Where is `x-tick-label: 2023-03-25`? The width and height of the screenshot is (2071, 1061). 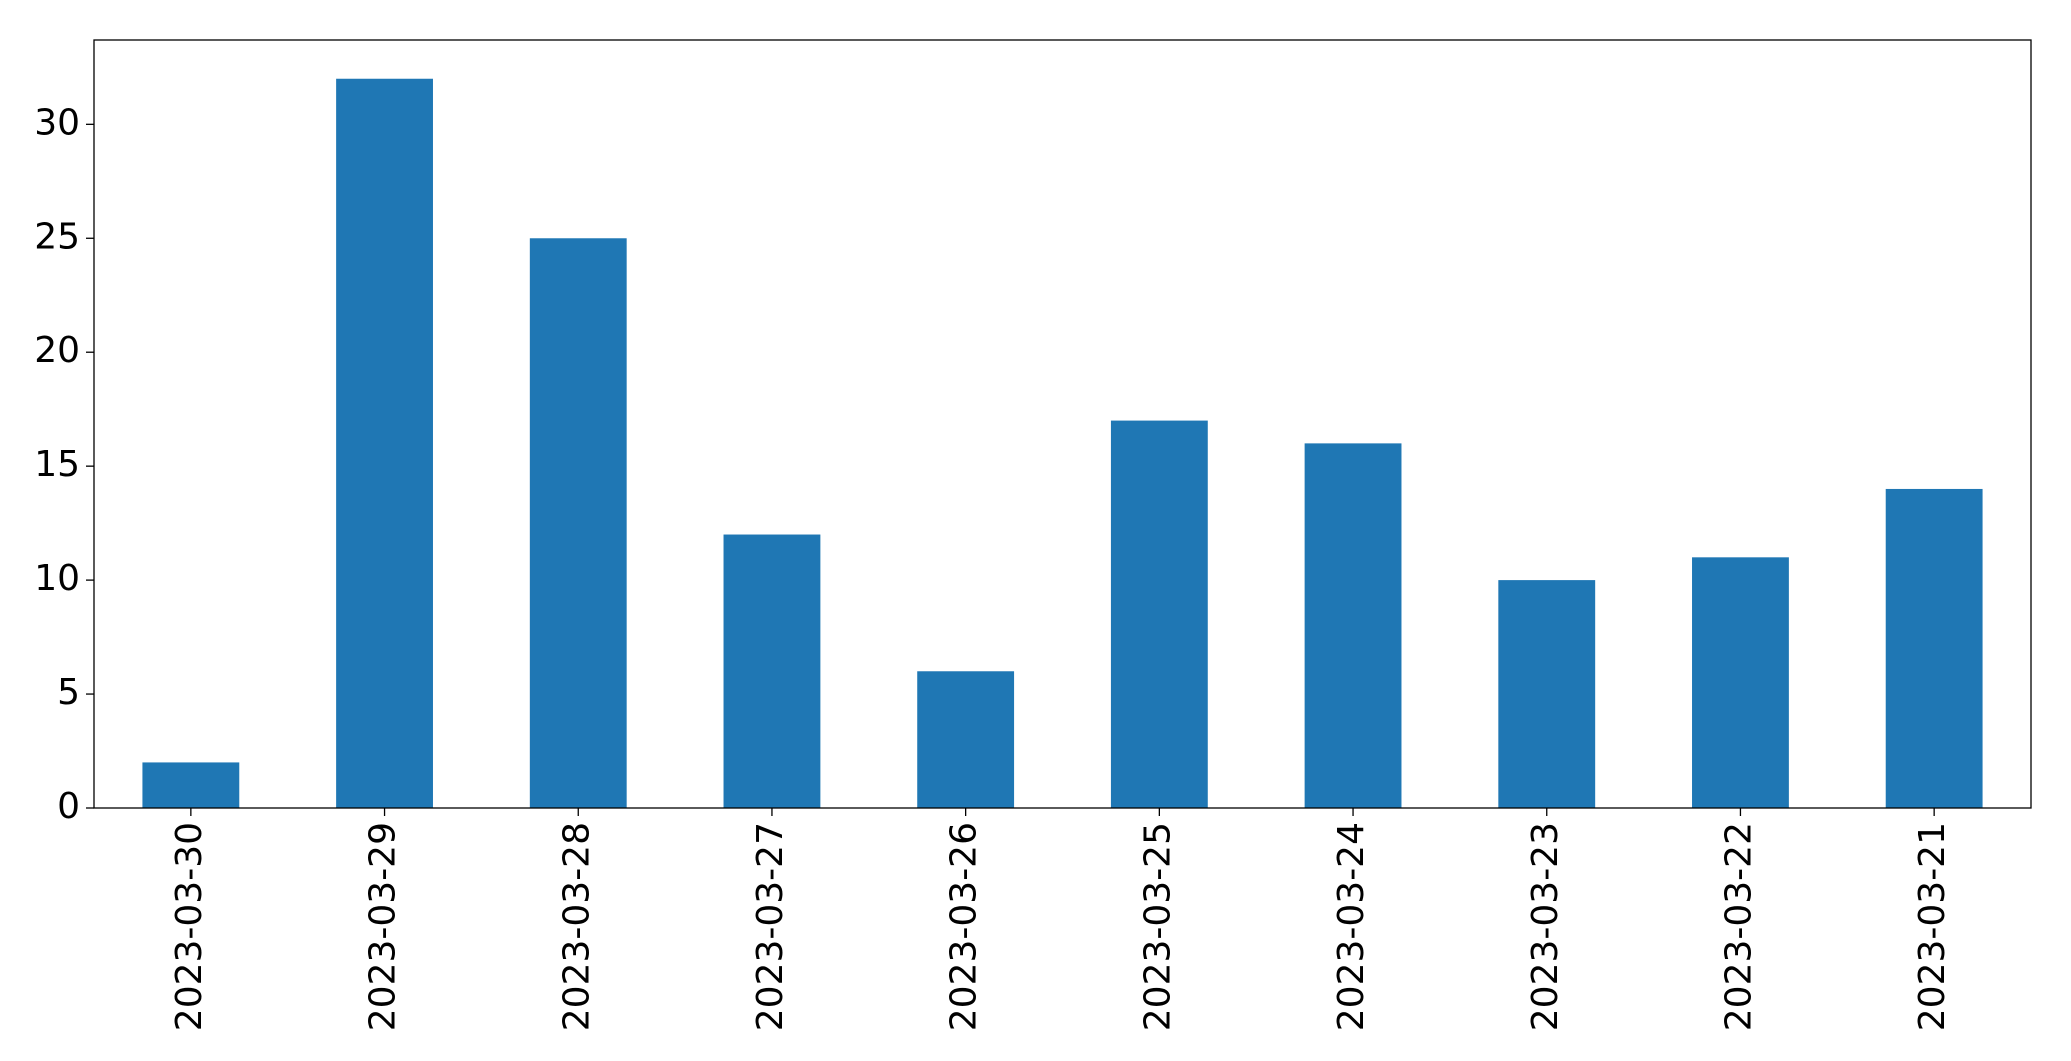
x-tick-label: 2023-03-25 is located at coordinates (1157, 926).